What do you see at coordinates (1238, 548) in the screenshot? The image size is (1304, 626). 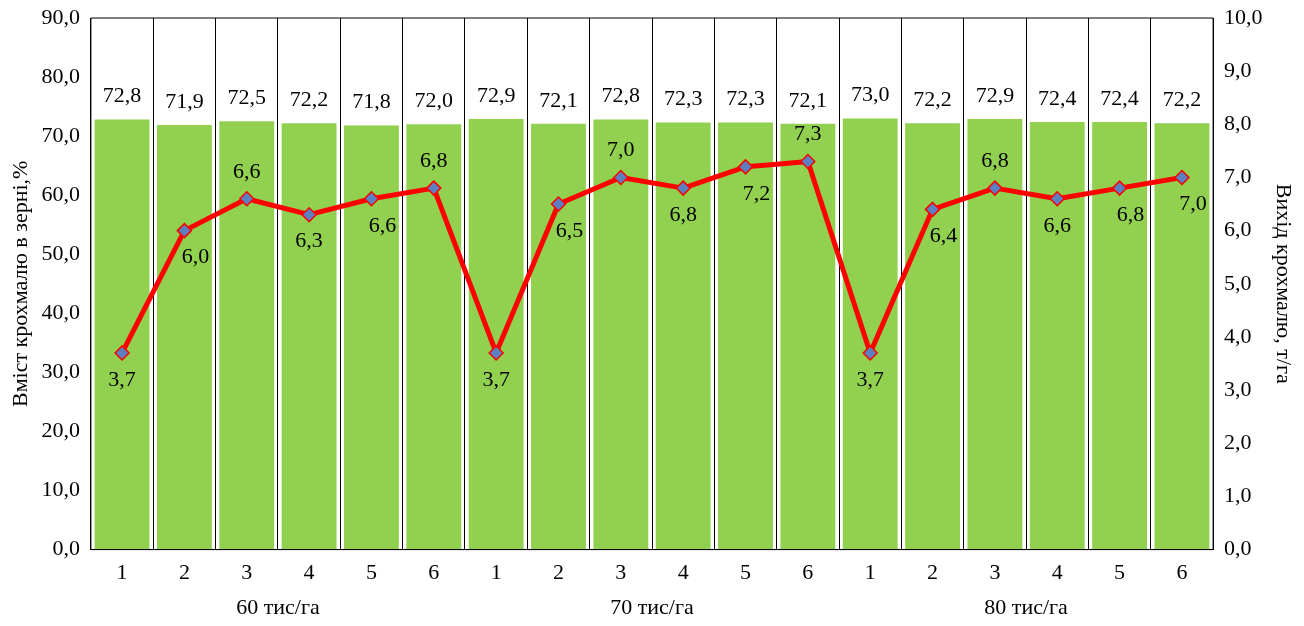 I see `y2-tick-label: 0,0` at bounding box center [1238, 548].